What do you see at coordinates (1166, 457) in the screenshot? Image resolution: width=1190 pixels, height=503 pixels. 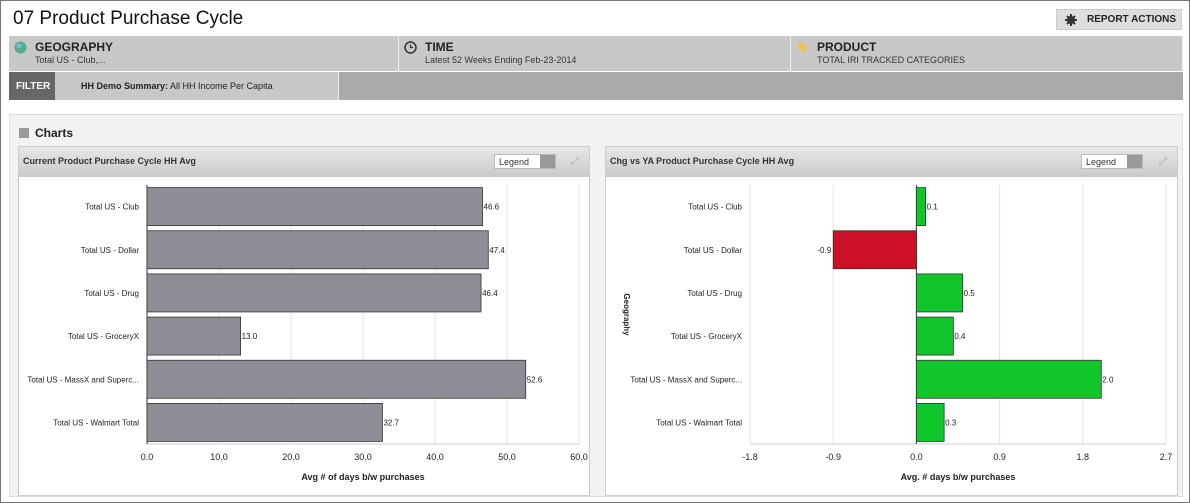 I see `tick-label: 2.7` at bounding box center [1166, 457].